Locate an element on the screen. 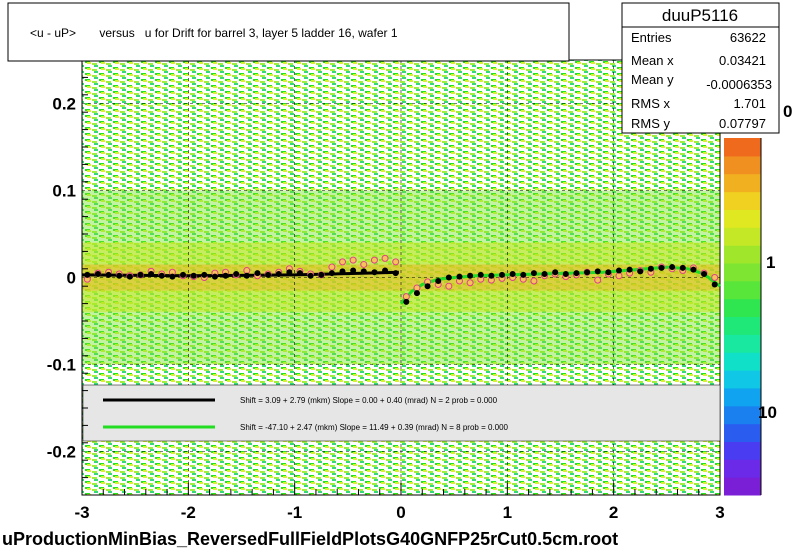 The height and width of the screenshot is (552, 801). stats-name: duuP5116 is located at coordinates (700, 15).